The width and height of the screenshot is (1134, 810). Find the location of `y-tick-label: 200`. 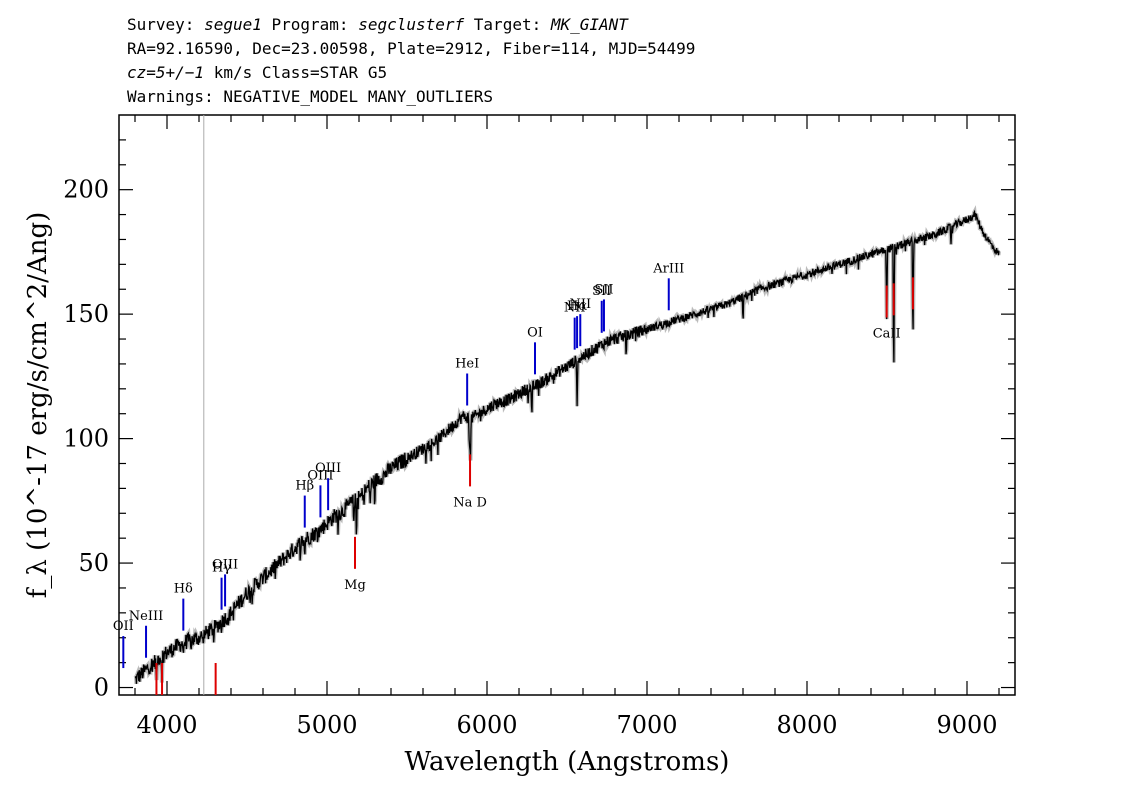

y-tick-label: 200 is located at coordinates (86, 190).